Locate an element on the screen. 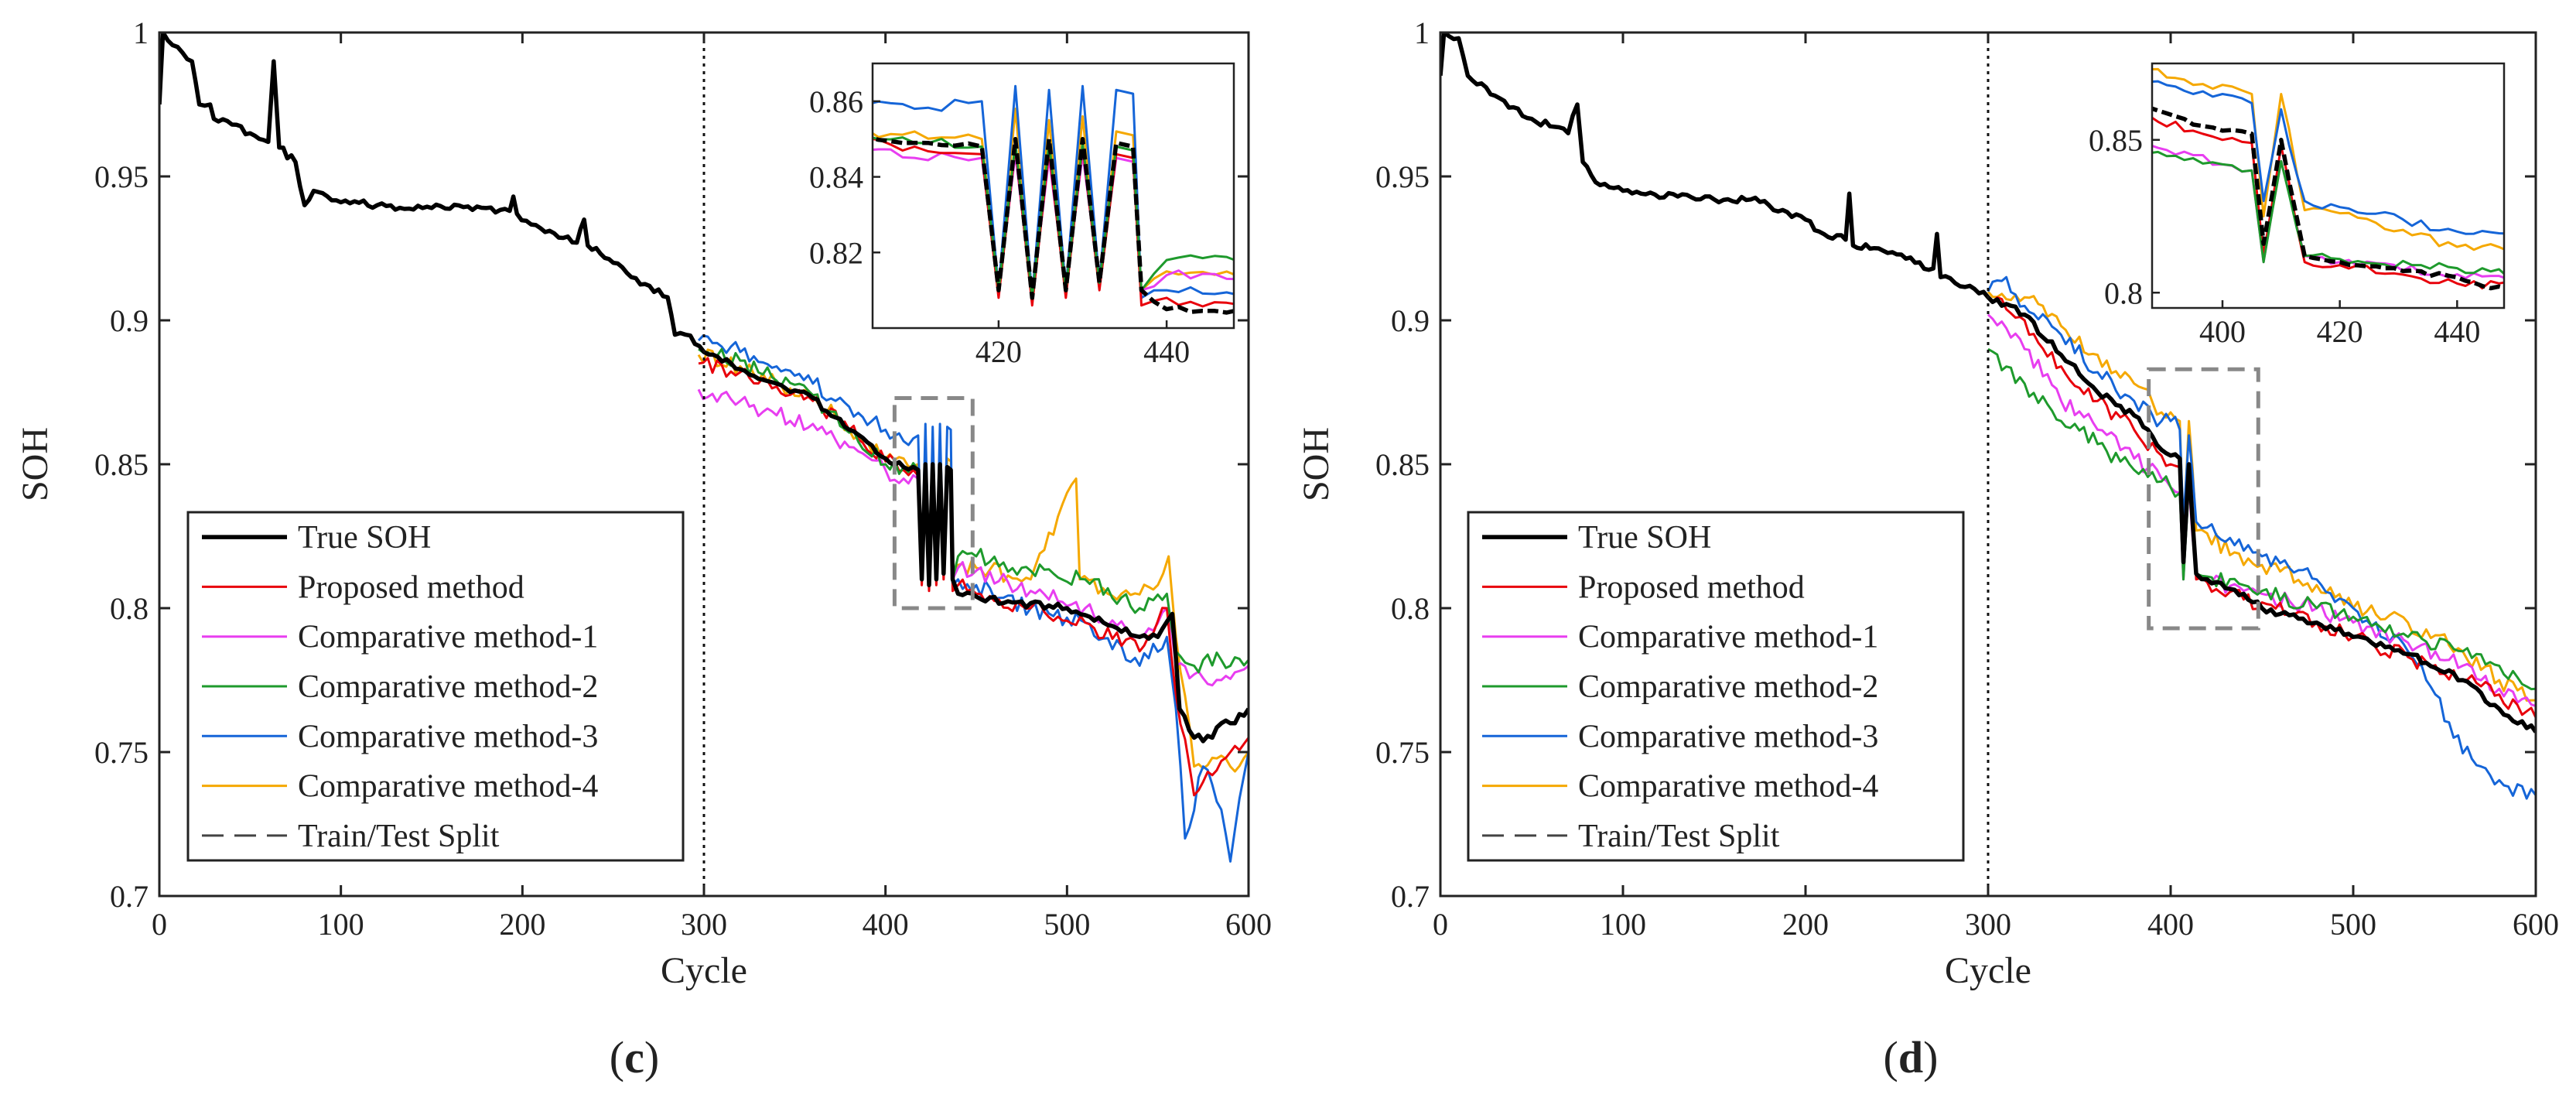 The height and width of the screenshot is (1108, 2576). series-line-comp1 is located at coordinates (2261, 510).